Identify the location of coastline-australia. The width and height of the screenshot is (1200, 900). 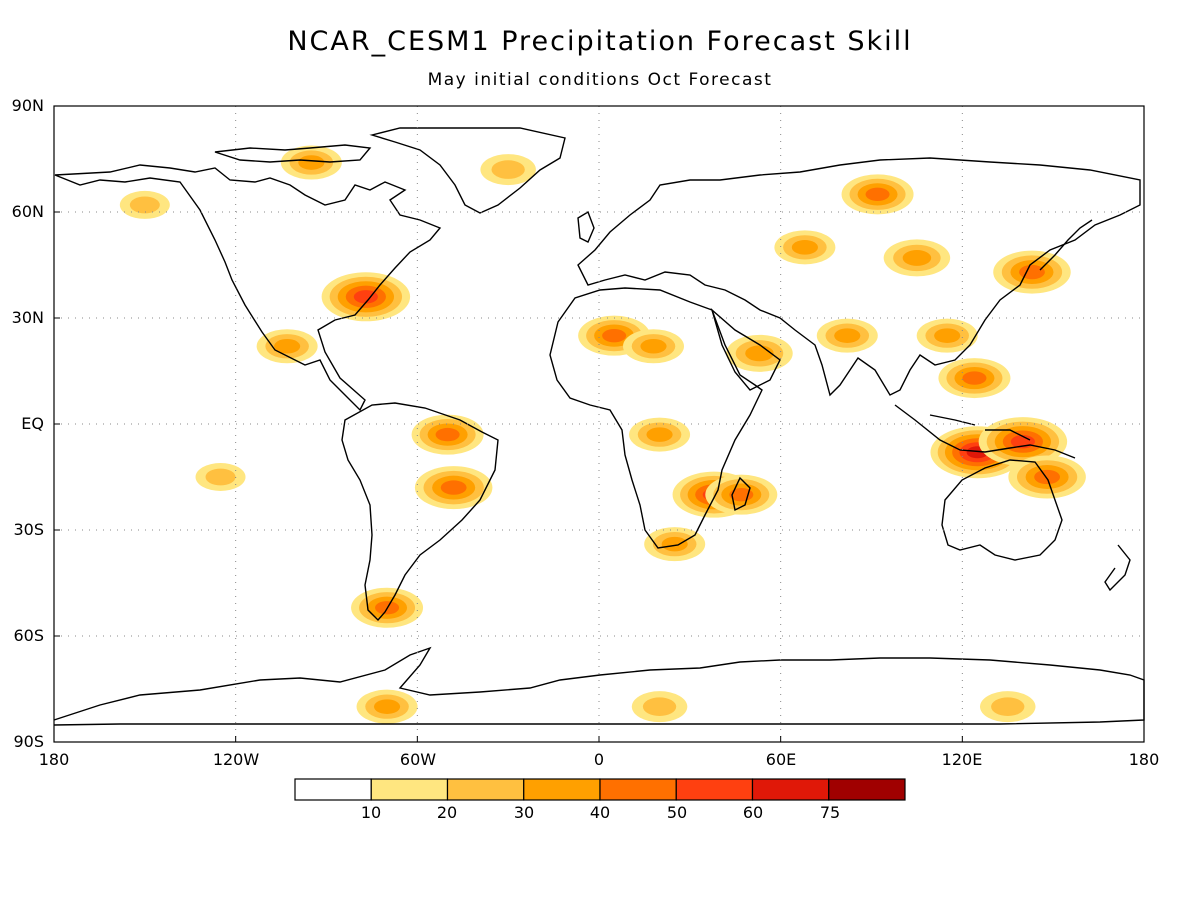
(1002, 510).